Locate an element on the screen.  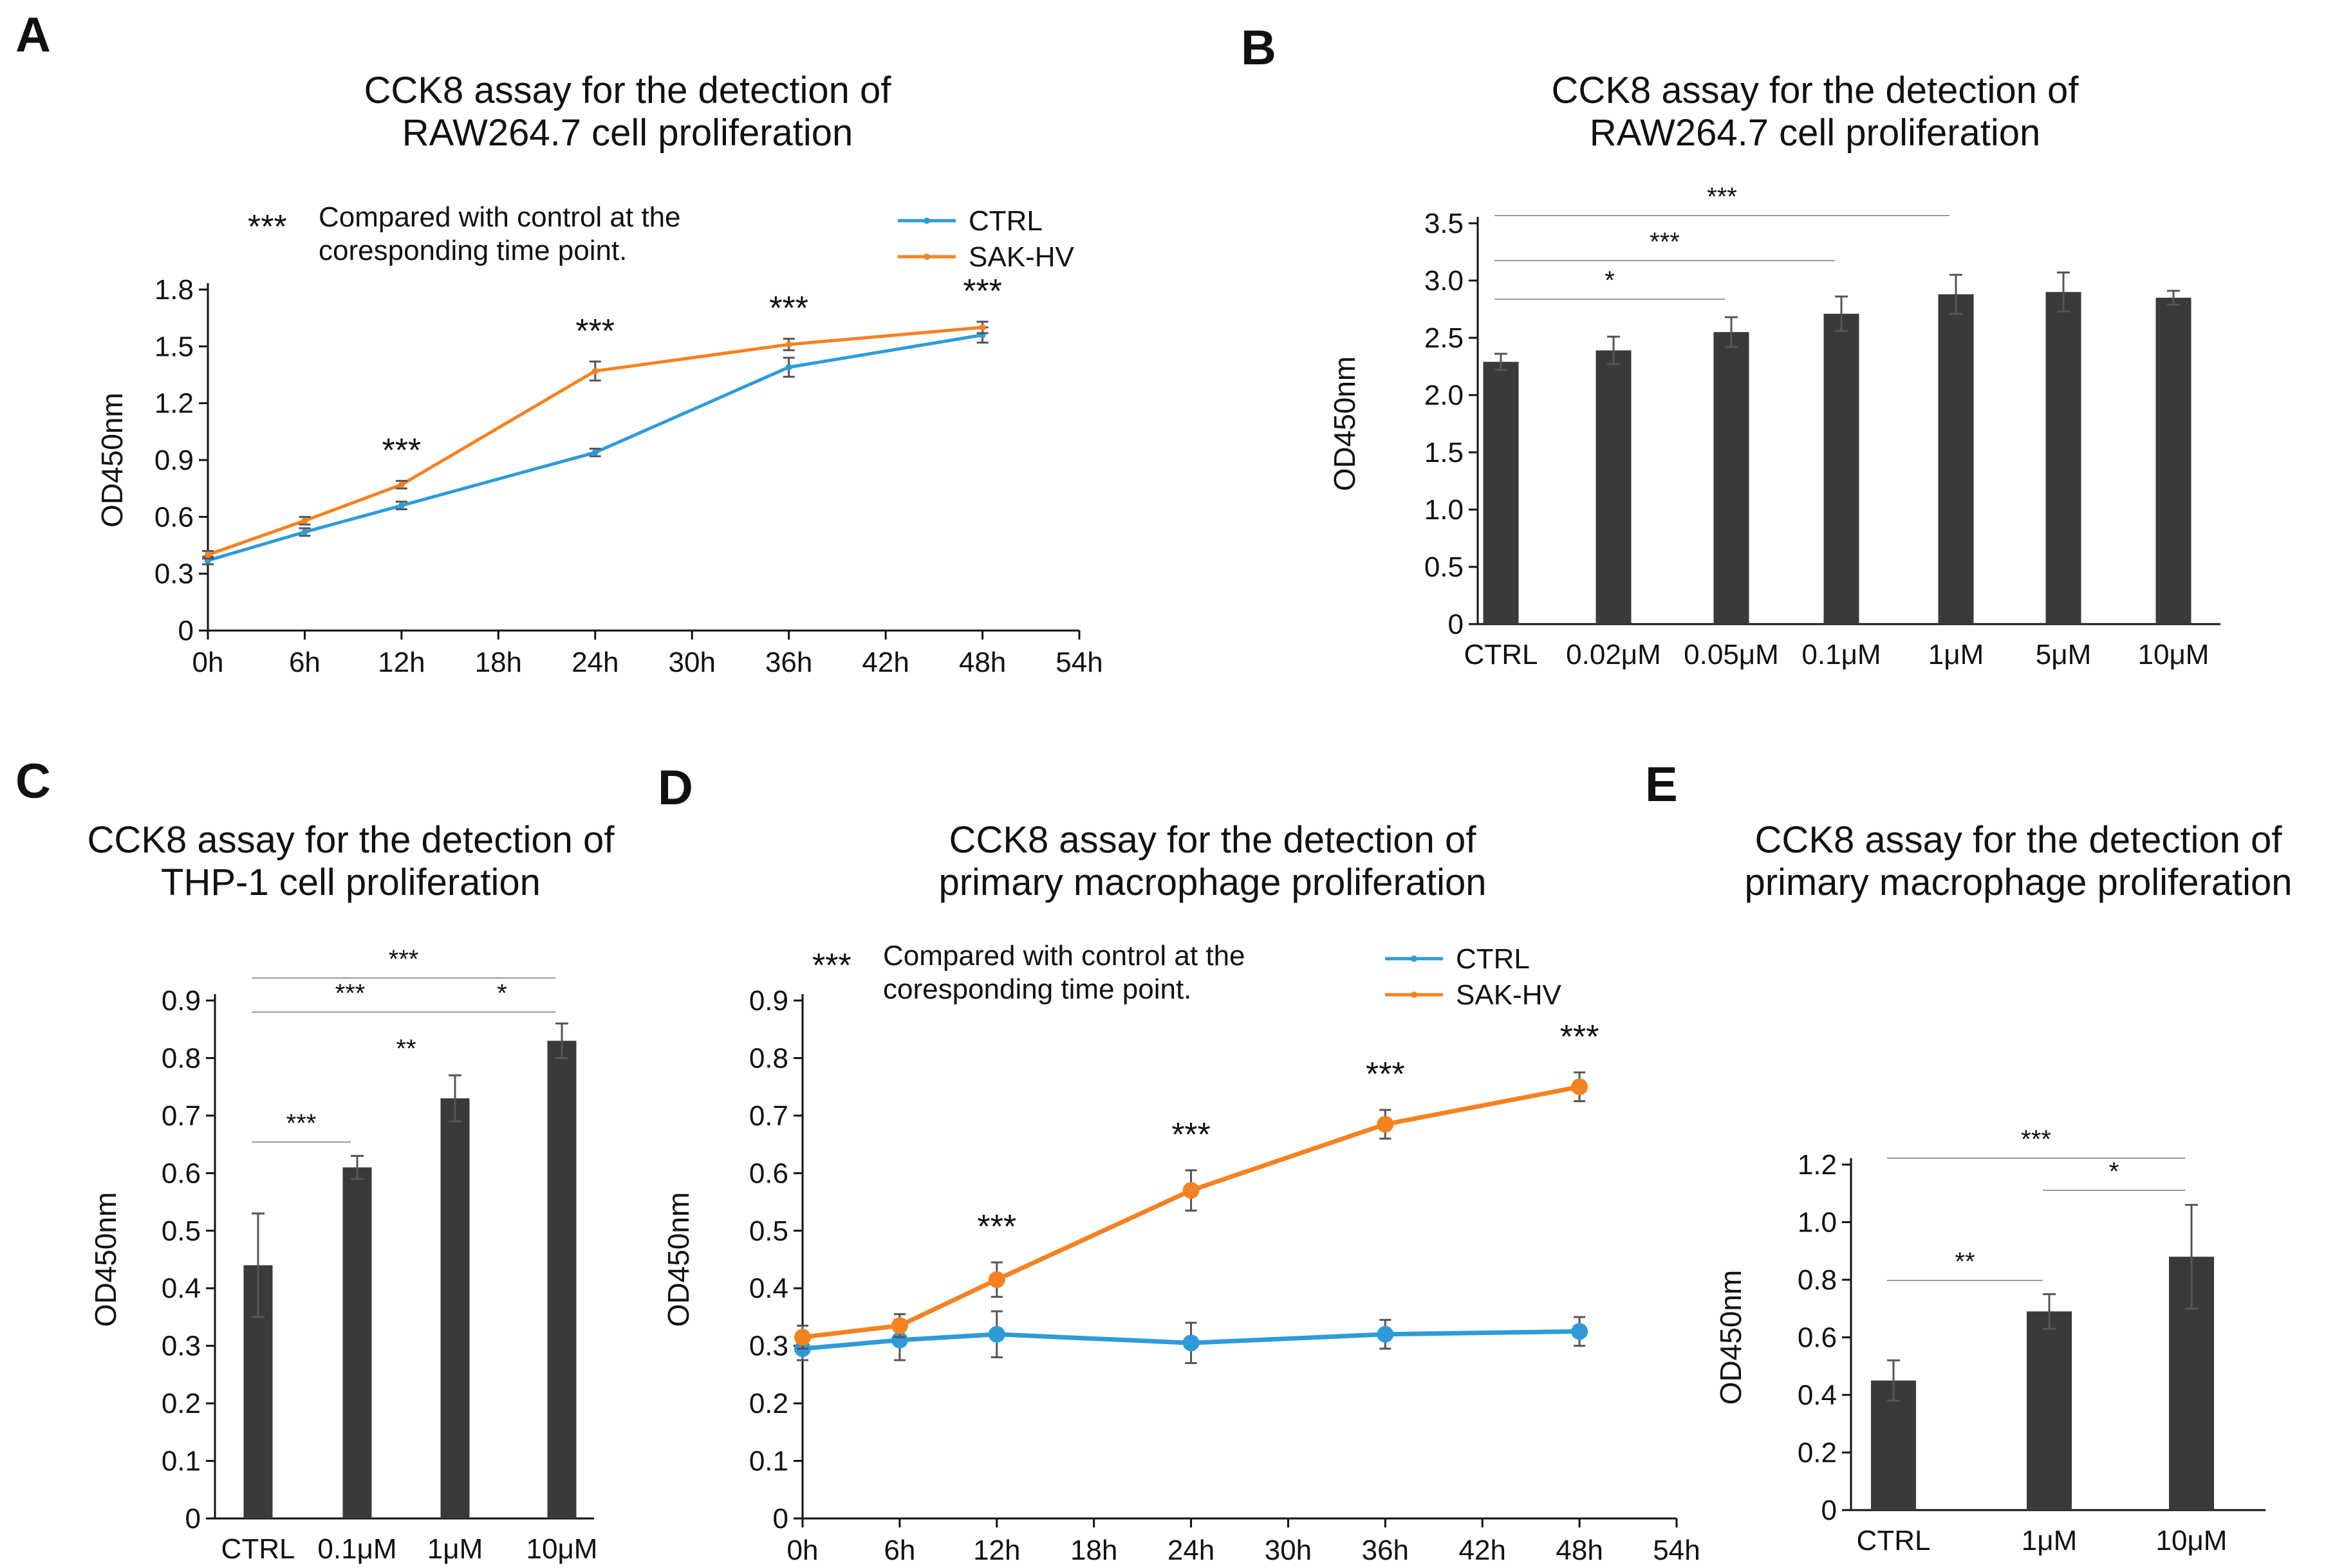
legend-label-sak-hv: SAK-HV is located at coordinates (1509, 995).